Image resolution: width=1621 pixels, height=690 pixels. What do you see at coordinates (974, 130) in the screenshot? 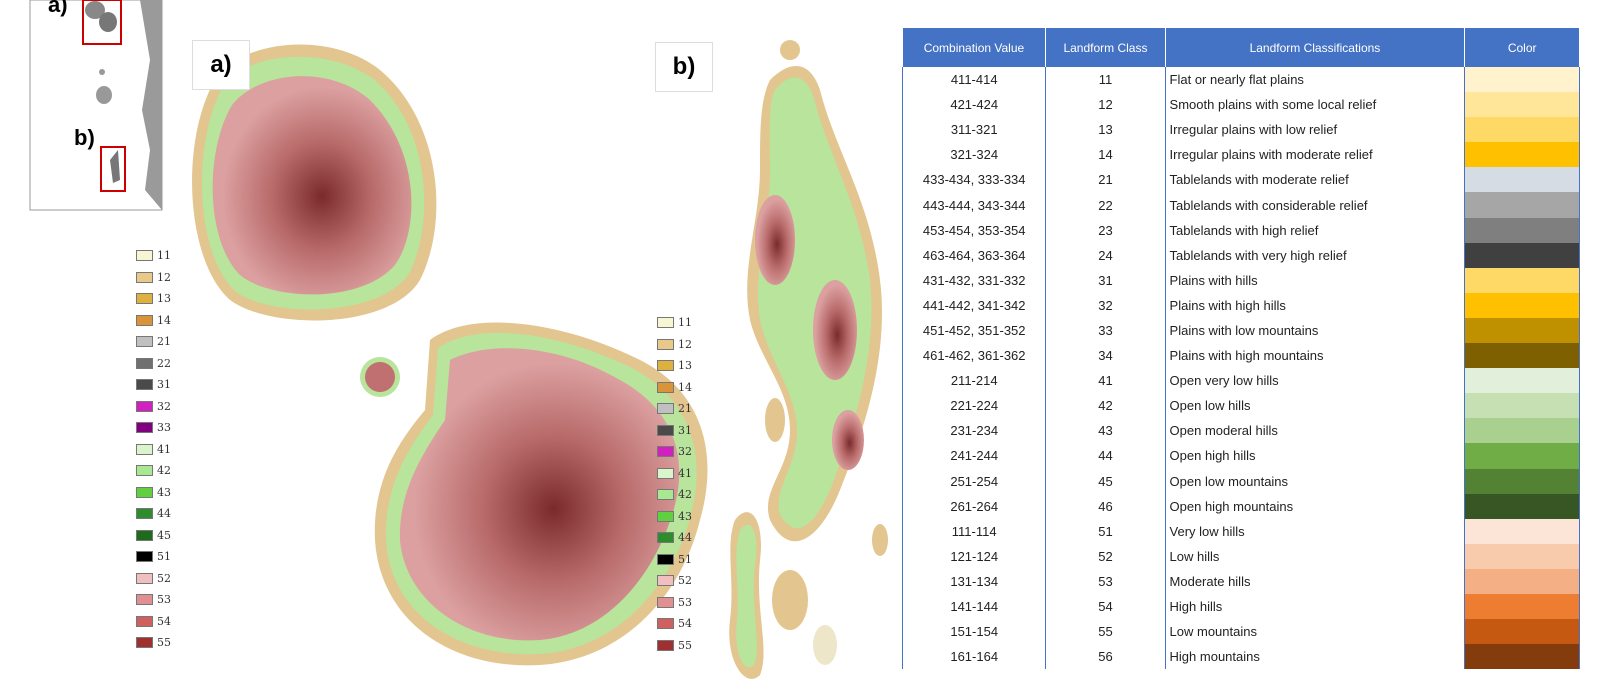
I see `combination-value: 311-321` at bounding box center [974, 130].